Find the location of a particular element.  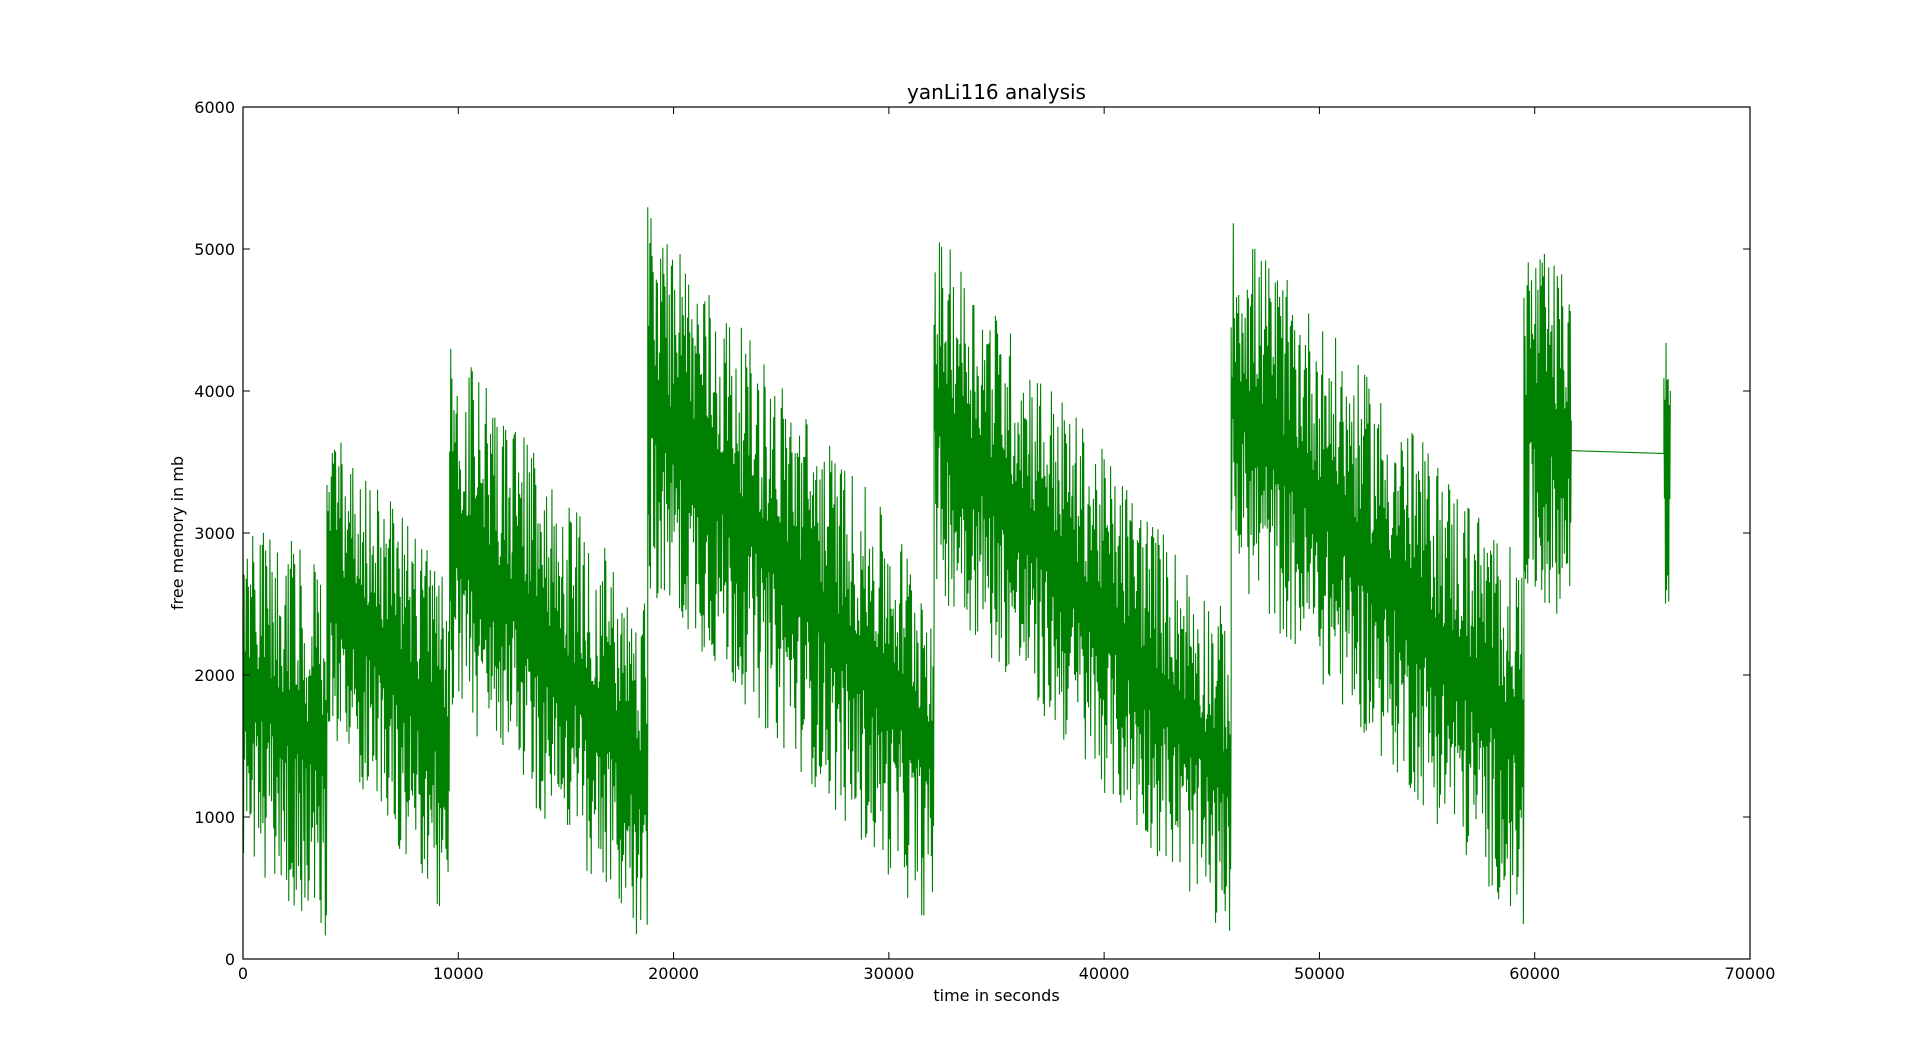

y-tick-label: 3000 is located at coordinates (214, 533).